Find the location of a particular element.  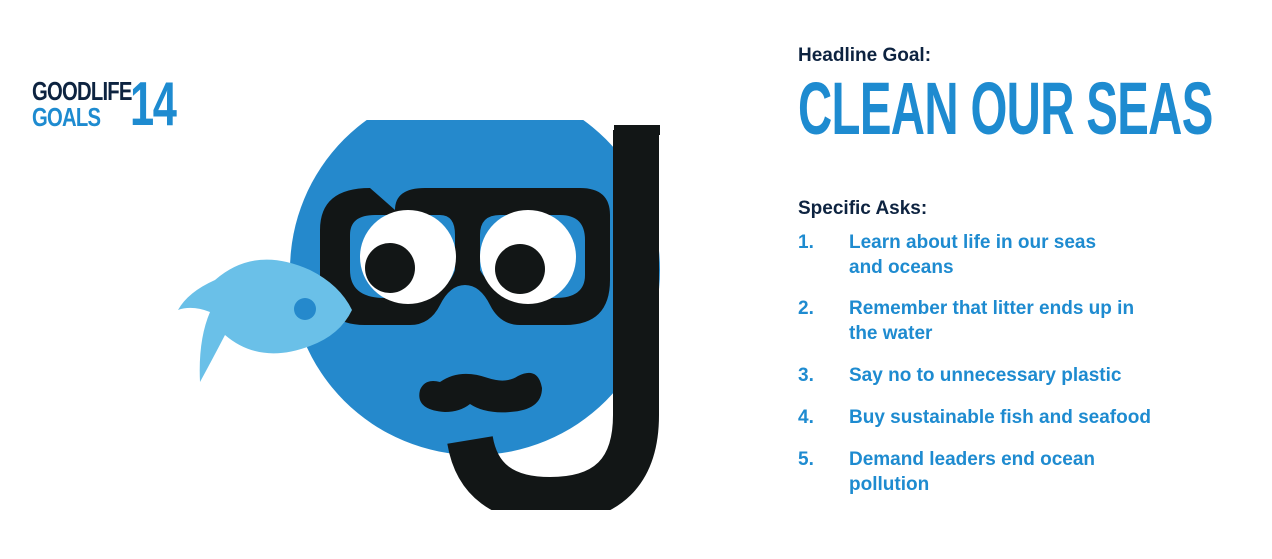

ask-text: Demand leaders end ocean pollution is located at coordinates (972, 472).